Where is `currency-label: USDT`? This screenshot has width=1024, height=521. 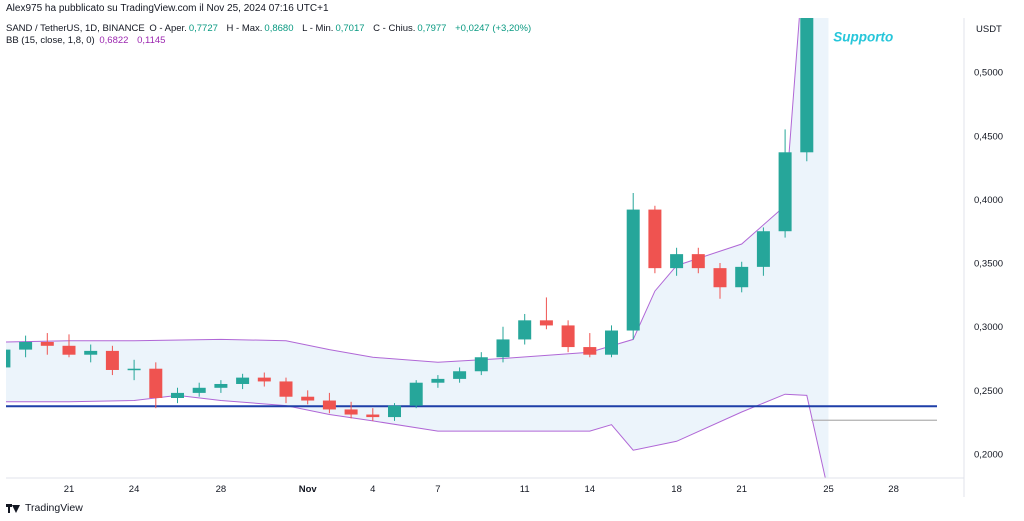
currency-label: USDT is located at coordinates (989, 29).